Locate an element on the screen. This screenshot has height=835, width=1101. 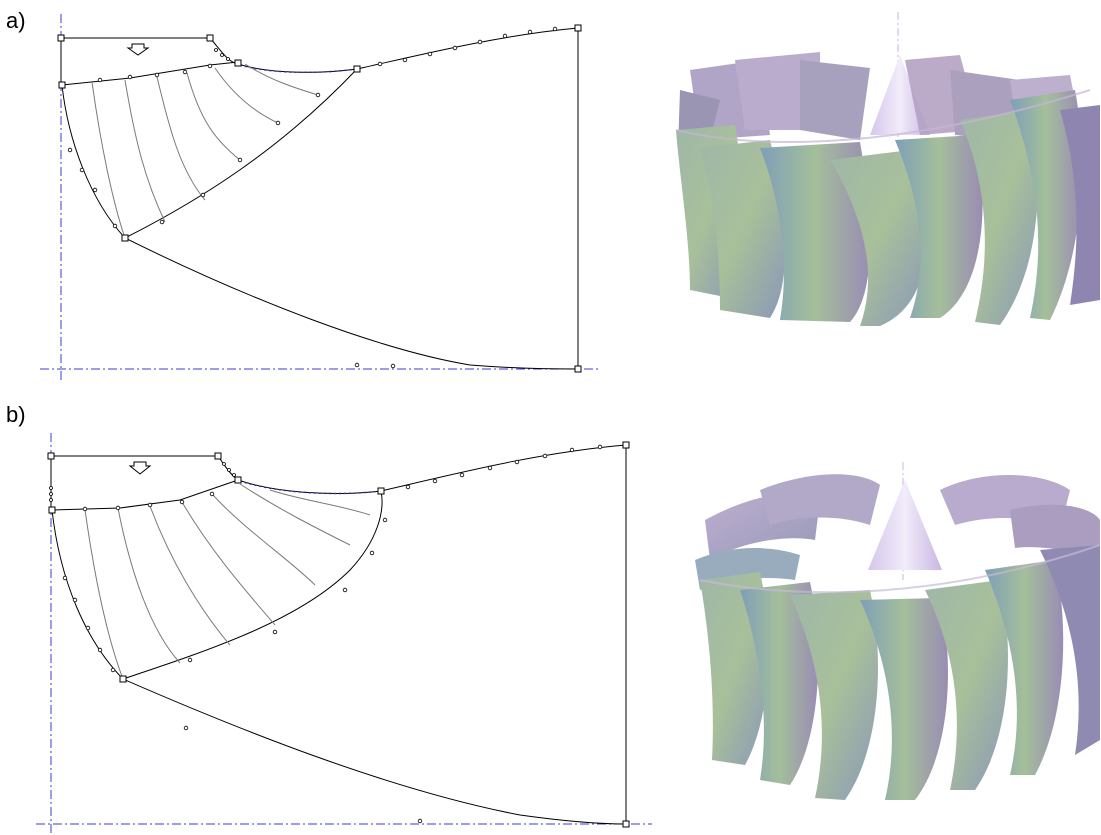
shroud-curve-b is located at coordinates (422, 469).